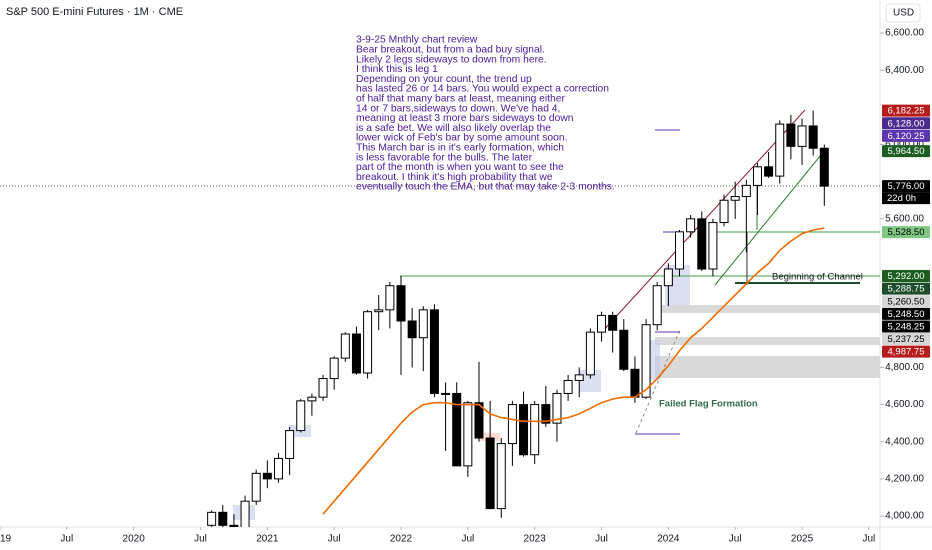  I want to click on price-tag-label: 6,128.00, so click(906, 123).